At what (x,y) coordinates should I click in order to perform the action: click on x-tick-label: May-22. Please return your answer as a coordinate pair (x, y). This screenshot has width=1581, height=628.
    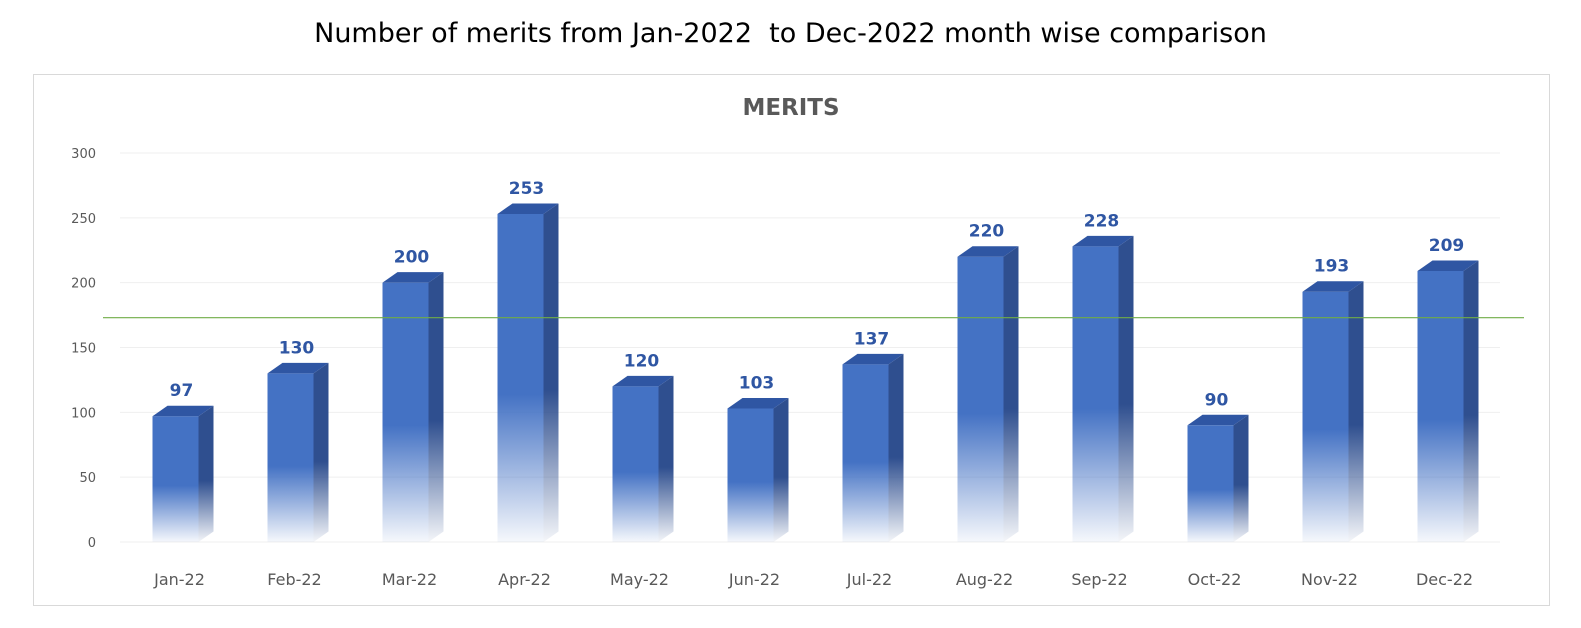
    Looking at the image, I should click on (639, 579).